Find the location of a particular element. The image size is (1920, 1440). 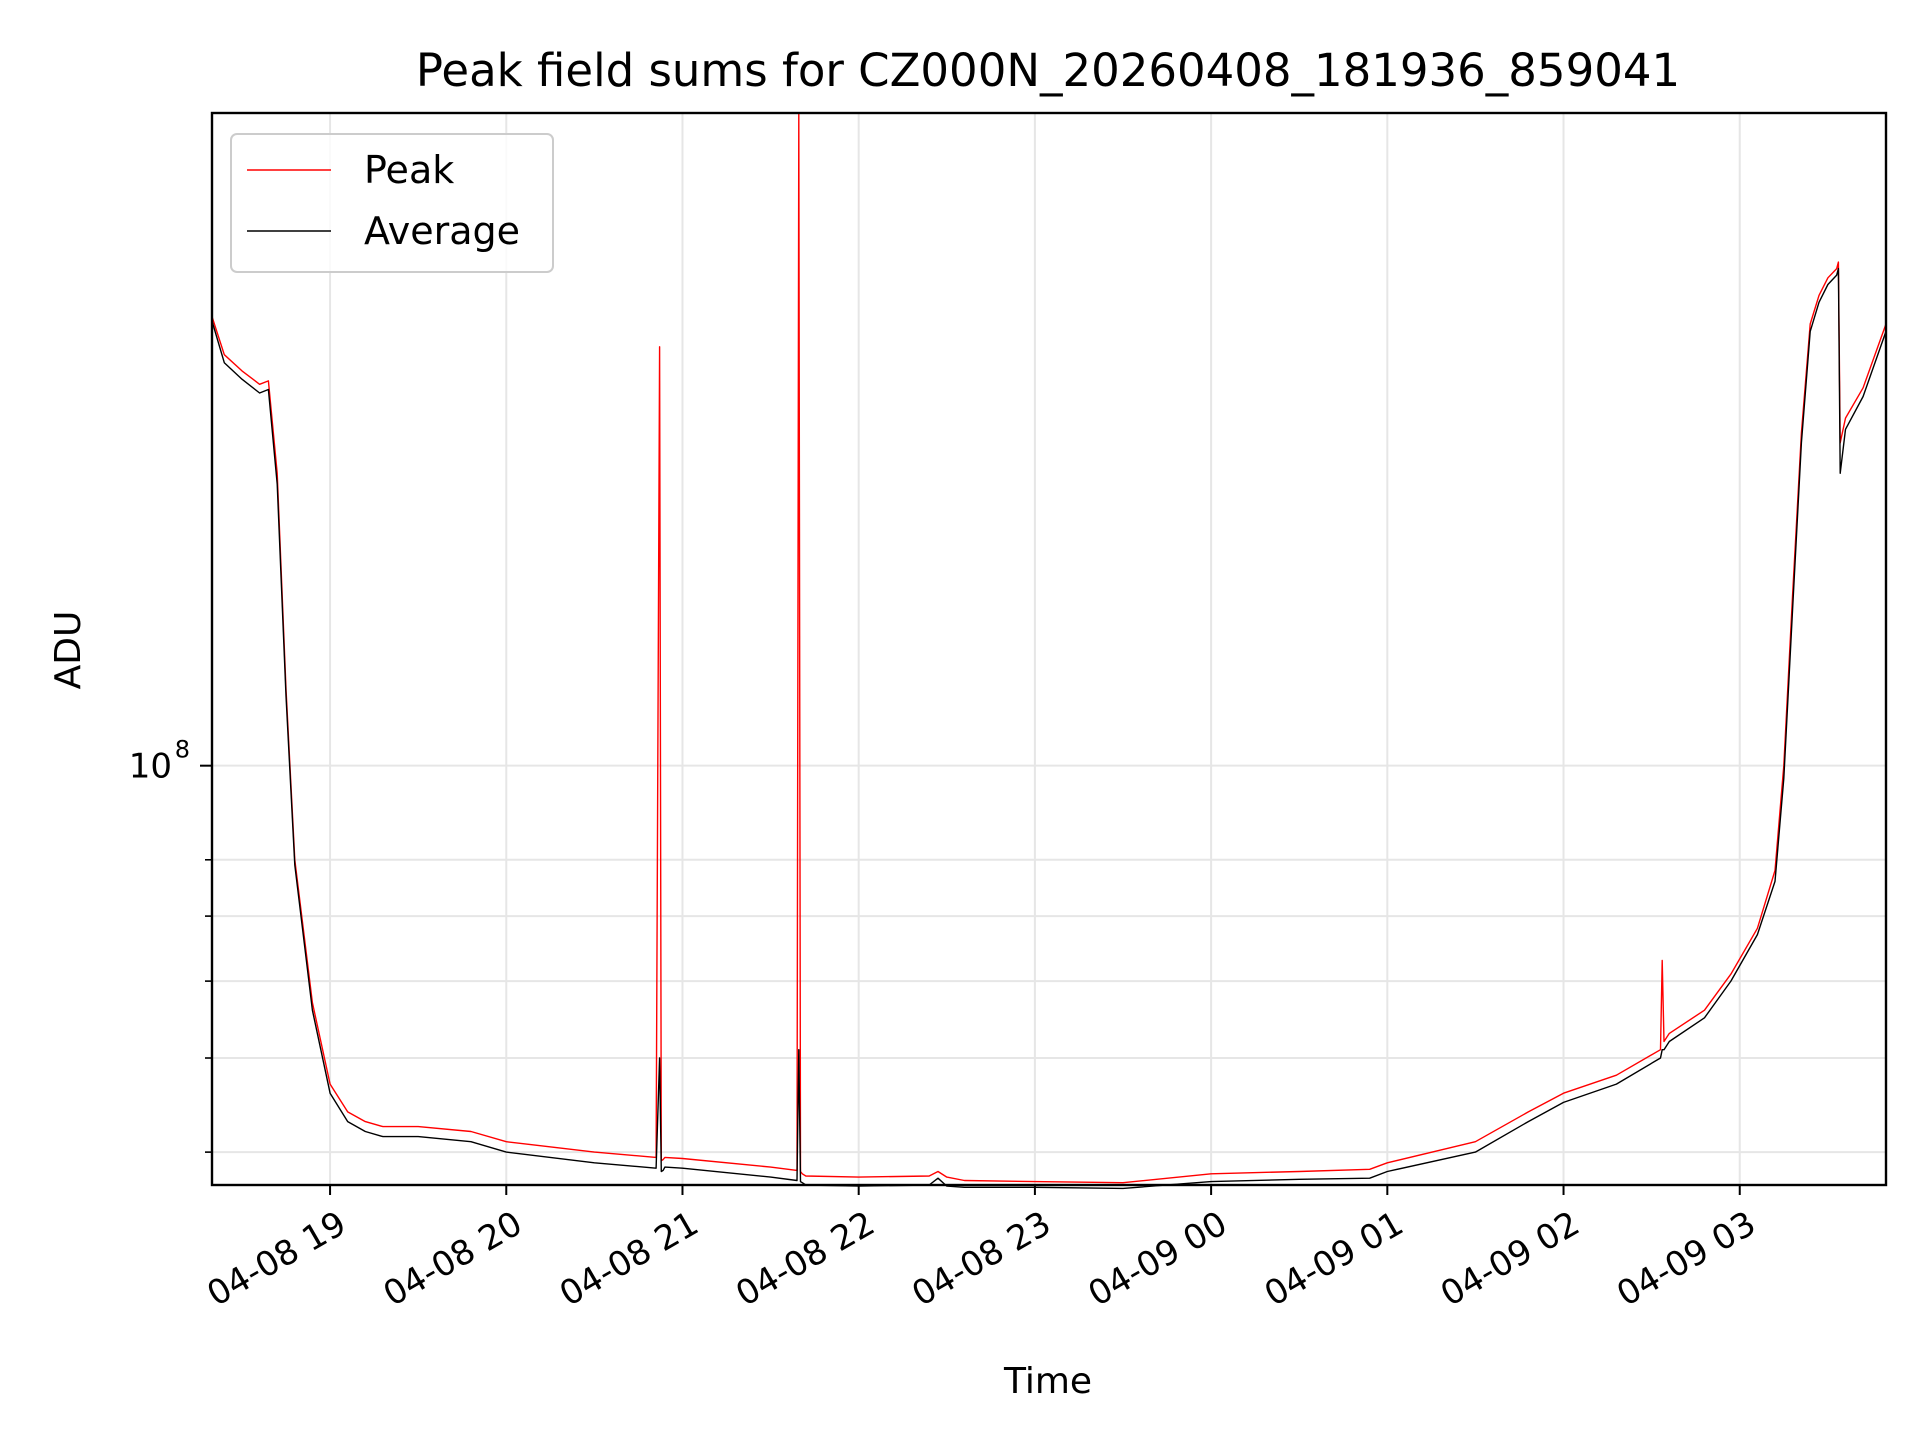

y-tick-label: 10 is located at coordinates (150, 767).